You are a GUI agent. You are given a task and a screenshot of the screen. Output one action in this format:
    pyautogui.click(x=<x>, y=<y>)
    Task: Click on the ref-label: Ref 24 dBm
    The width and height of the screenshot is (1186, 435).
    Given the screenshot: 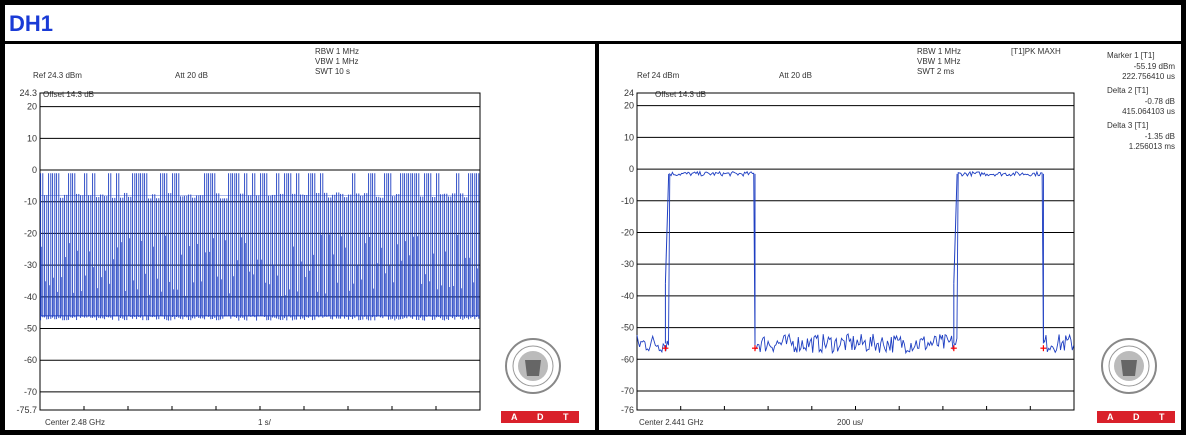 What is the action you would take?
    pyautogui.click(x=658, y=75)
    